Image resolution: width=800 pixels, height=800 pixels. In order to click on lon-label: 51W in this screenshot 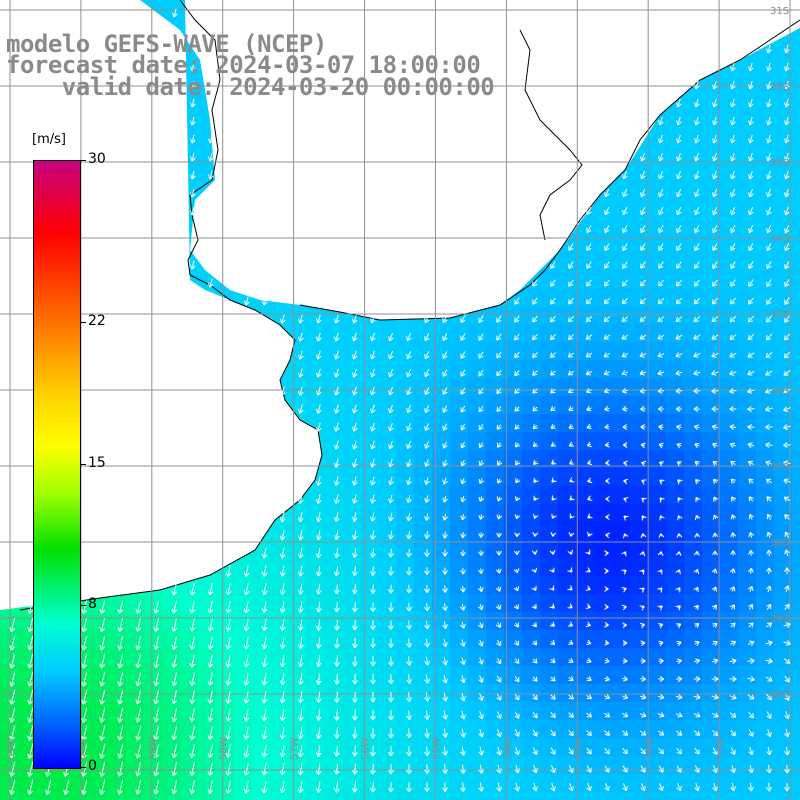, I will do `click(720, 748)`.